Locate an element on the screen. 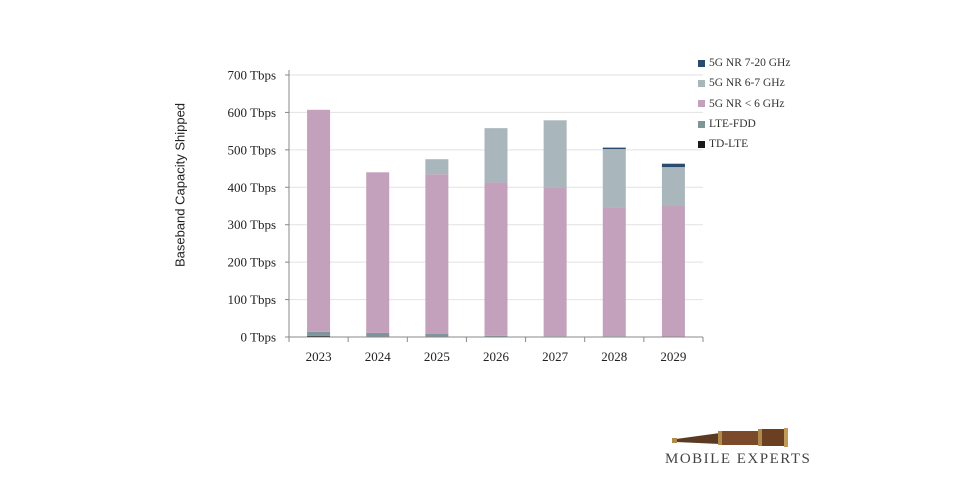  bar-segment-5g-nr-6-ghz-2028 is located at coordinates (614, 272).